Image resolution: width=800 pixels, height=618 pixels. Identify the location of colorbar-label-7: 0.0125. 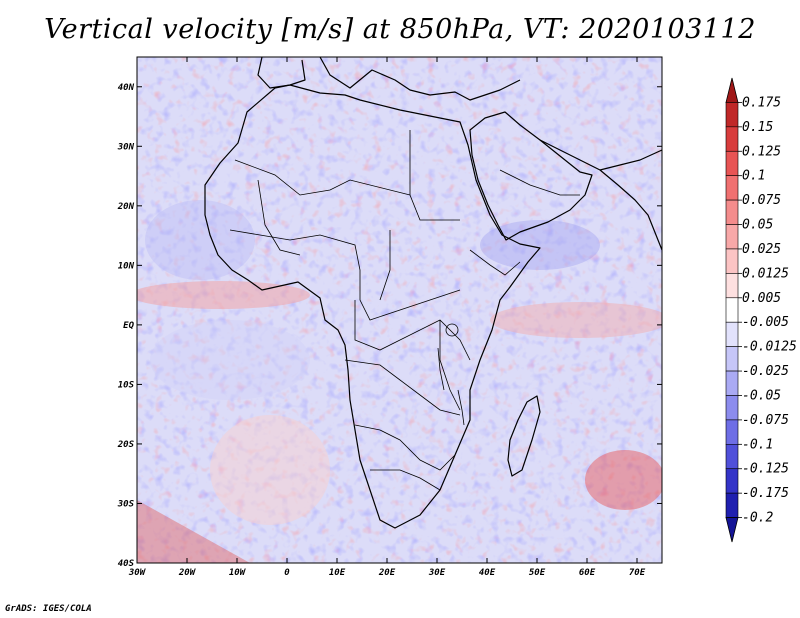
(765, 273).